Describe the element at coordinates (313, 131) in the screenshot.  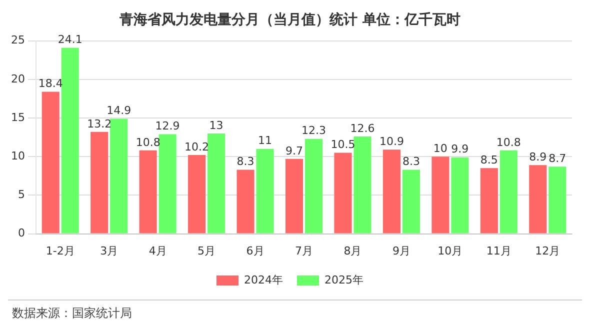
I see `data-label: 12.3` at that location.